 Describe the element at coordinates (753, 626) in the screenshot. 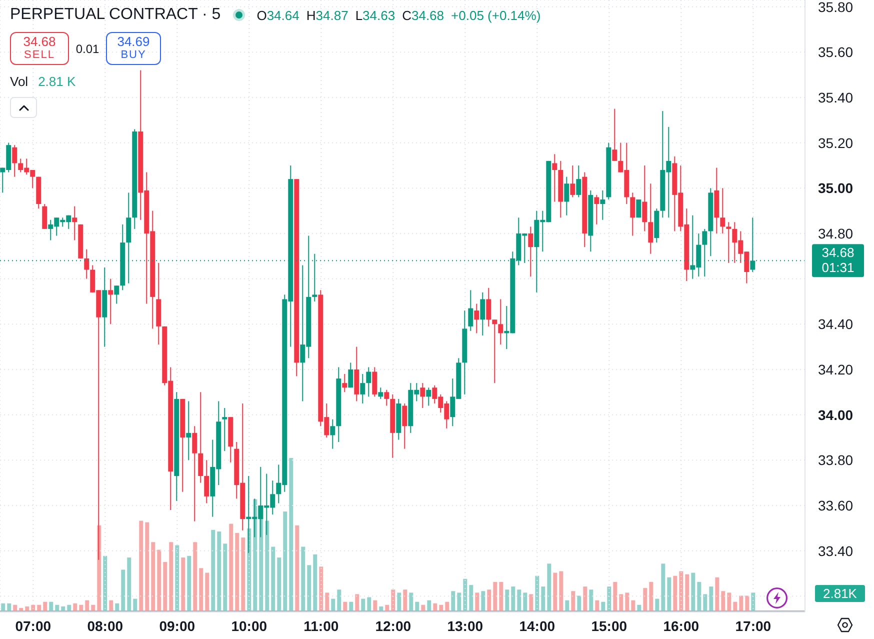

I see `x-tick-label: 17:00` at that location.